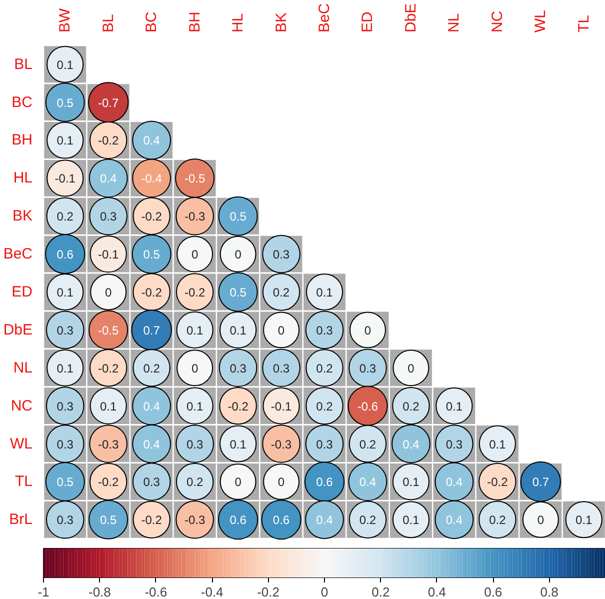 The image size is (605, 599). I want to click on y-tick-label: TL, so click(23, 481).